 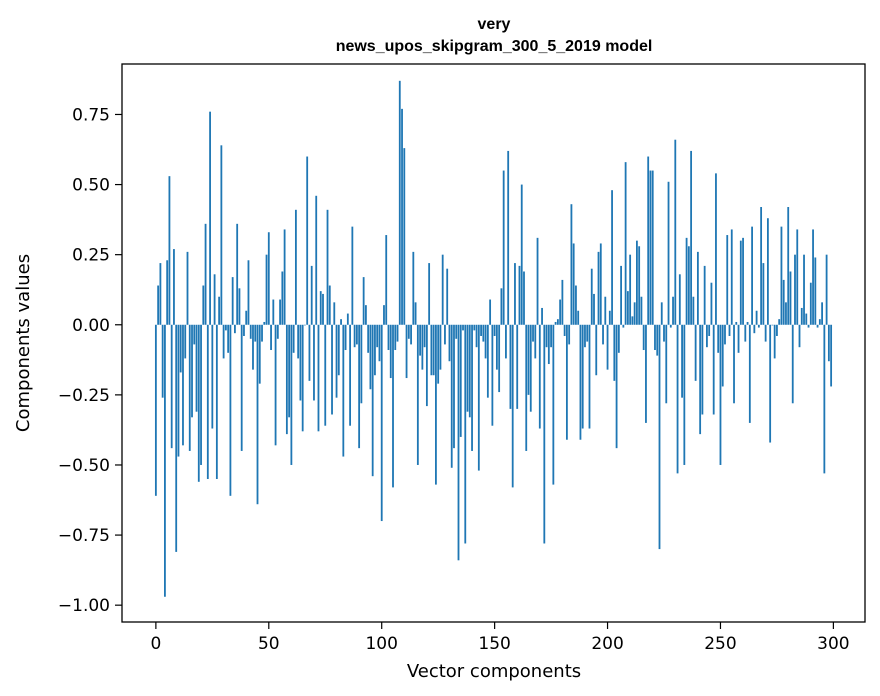 What do you see at coordinates (494, 24) in the screenshot?
I see `chart-title-line-1: very` at bounding box center [494, 24].